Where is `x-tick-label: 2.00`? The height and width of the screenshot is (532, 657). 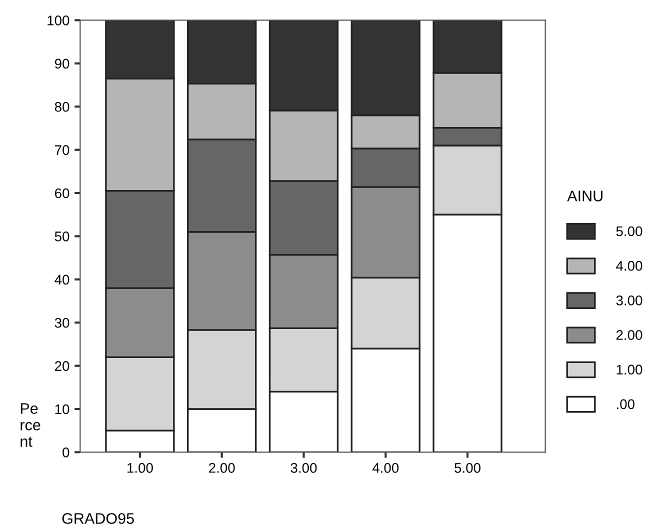 x-tick-label: 2.00 is located at coordinates (222, 467).